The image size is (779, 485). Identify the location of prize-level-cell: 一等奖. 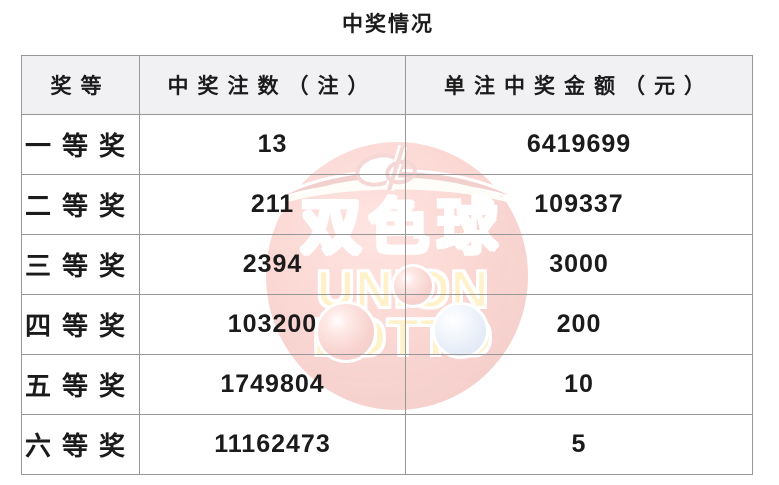
(80, 144).